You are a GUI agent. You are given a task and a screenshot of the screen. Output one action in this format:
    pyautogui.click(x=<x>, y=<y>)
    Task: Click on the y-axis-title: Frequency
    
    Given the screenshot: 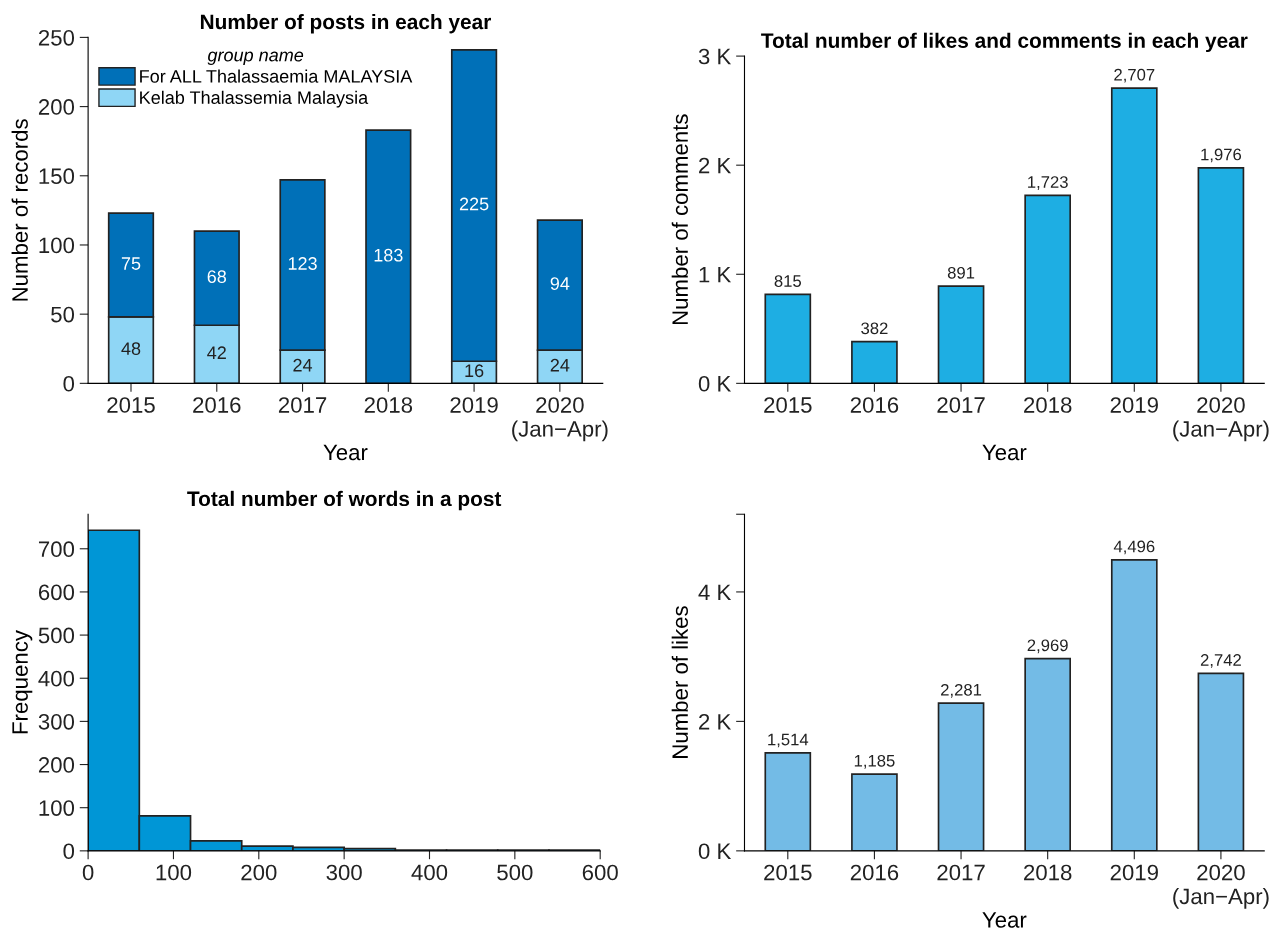 What is the action you would take?
    pyautogui.click(x=22, y=682)
    